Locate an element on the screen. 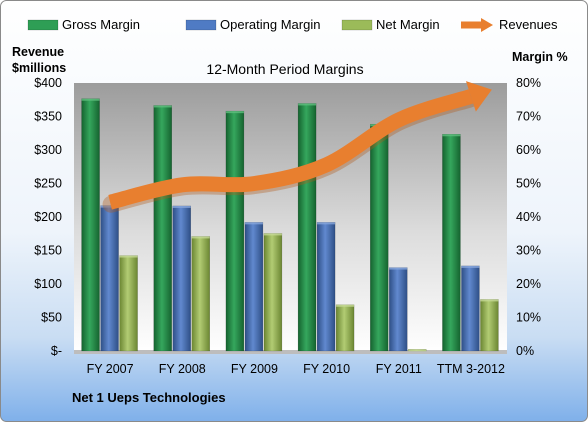 The image size is (588, 422). left-tick-label: $300 is located at coordinates (48, 150).